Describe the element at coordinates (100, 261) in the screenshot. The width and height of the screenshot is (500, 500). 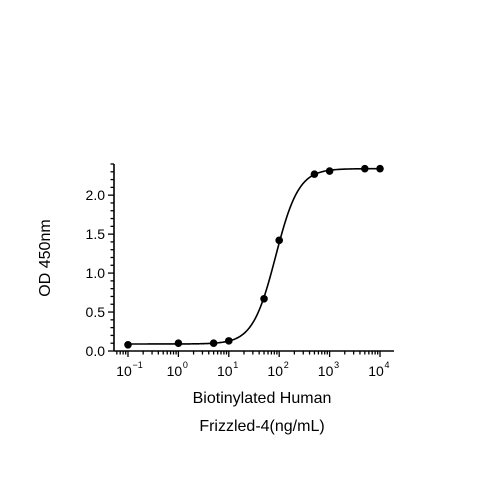
I see `y-axis-ticks: 0.0 0.5 1.0 1.5 2.0` at that location.